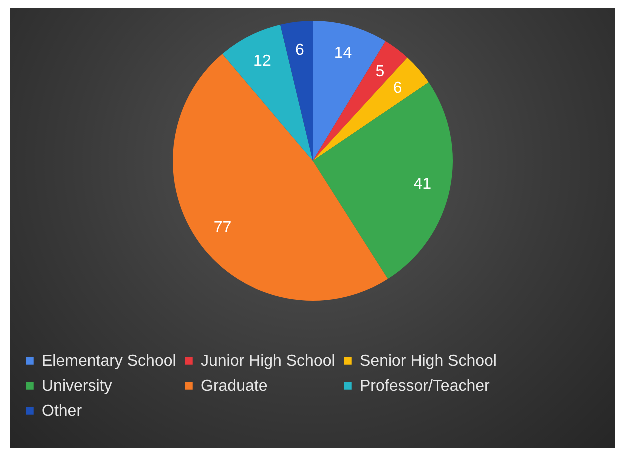  What do you see at coordinates (343, 53) in the screenshot?
I see `data-label: 14` at bounding box center [343, 53].